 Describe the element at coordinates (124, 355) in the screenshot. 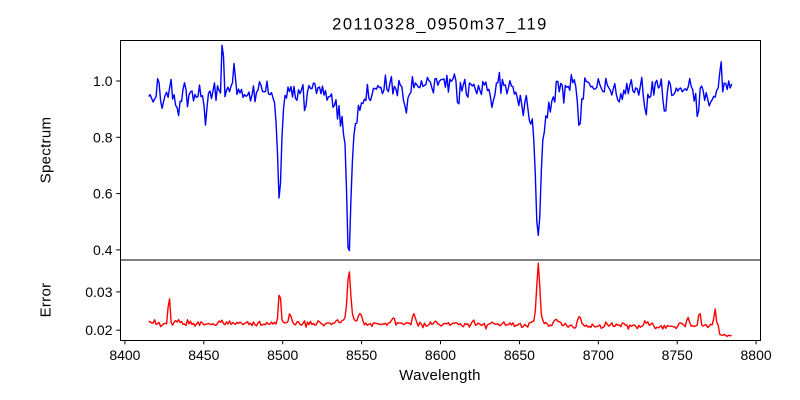

I see `svg-text: 8400` at that location.